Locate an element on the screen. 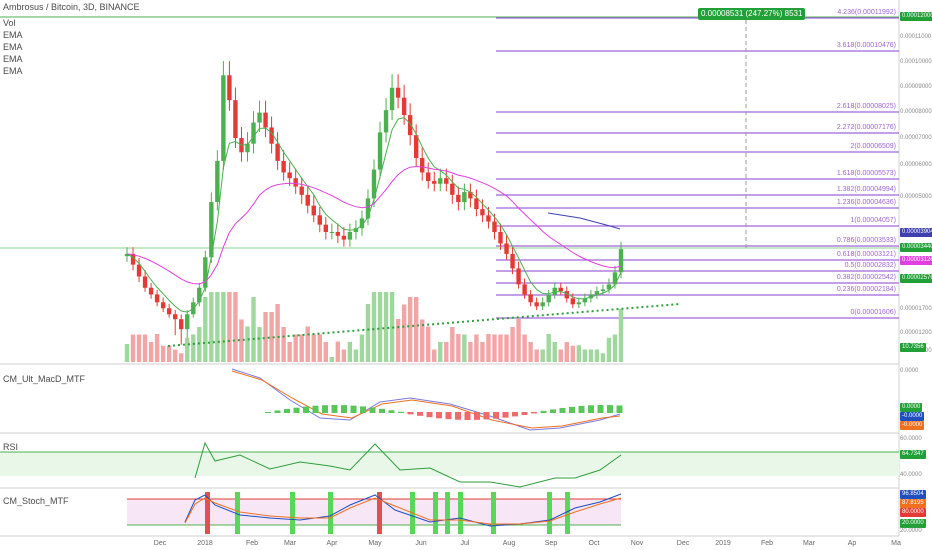 The height and width of the screenshot is (550, 932). measure-label: 0.00008531 (247.27%) 8531 is located at coordinates (752, 14).